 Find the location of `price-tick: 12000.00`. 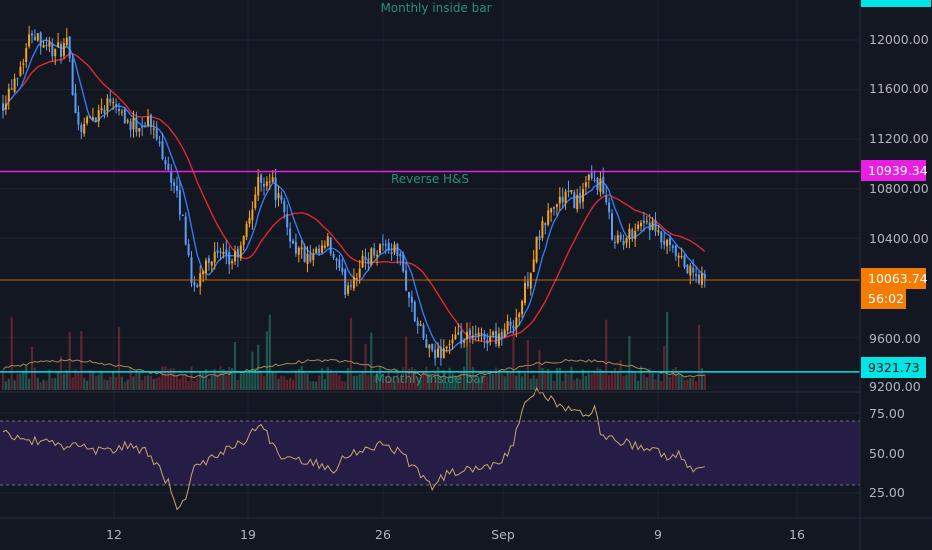

price-tick: 12000.00 is located at coordinates (899, 39).